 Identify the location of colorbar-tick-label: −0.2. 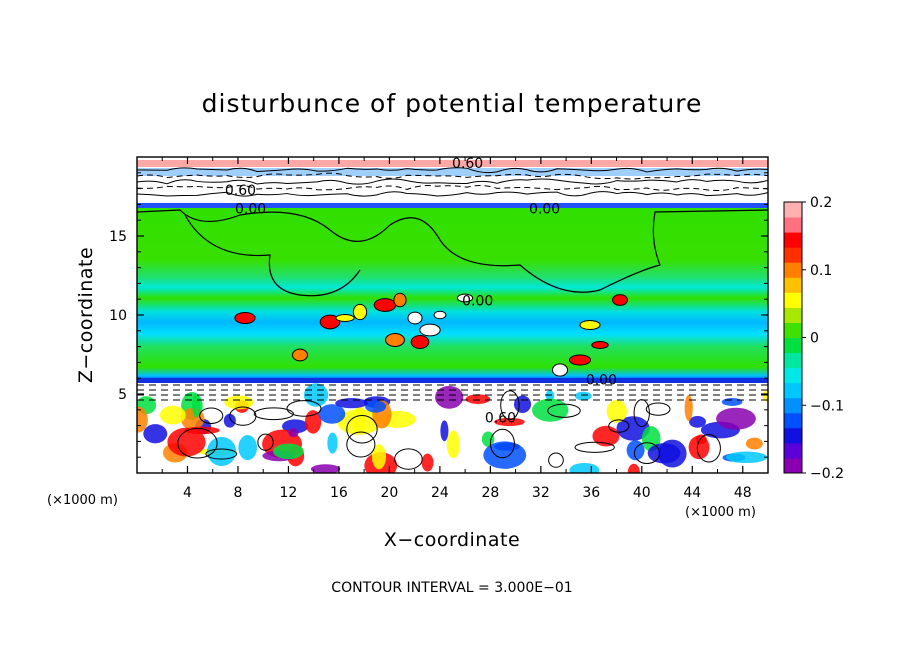
(827, 474).